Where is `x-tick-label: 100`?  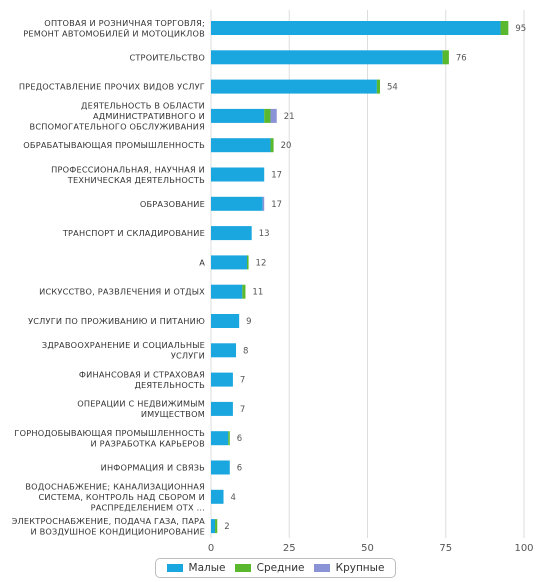
x-tick-label: 100 is located at coordinates (523, 548).